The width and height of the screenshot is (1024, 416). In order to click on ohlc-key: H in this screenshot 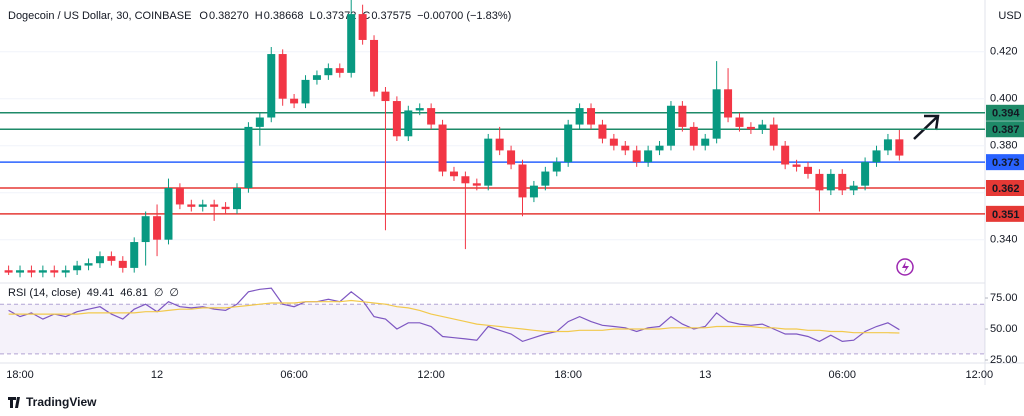, I will do `click(259, 16)`.